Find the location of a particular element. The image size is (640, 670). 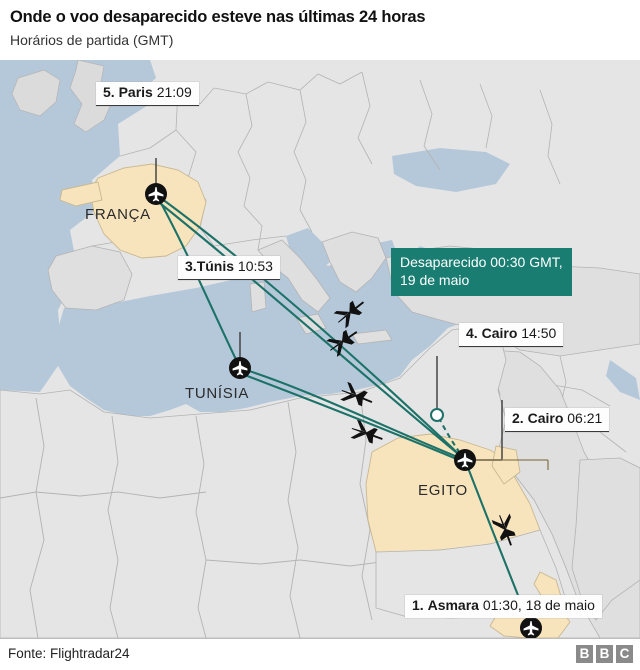

stop-label-cairo2-name: Cairo is located at coordinates (545, 418).